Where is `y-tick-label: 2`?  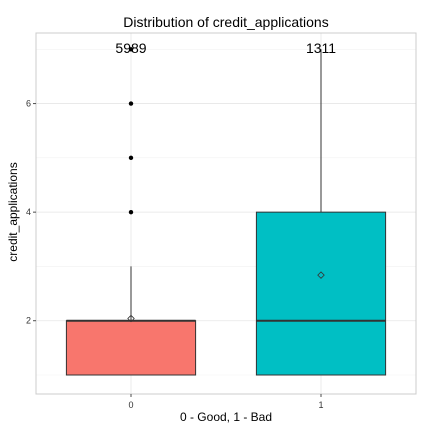
y-tick-label: 2 is located at coordinates (28, 321).